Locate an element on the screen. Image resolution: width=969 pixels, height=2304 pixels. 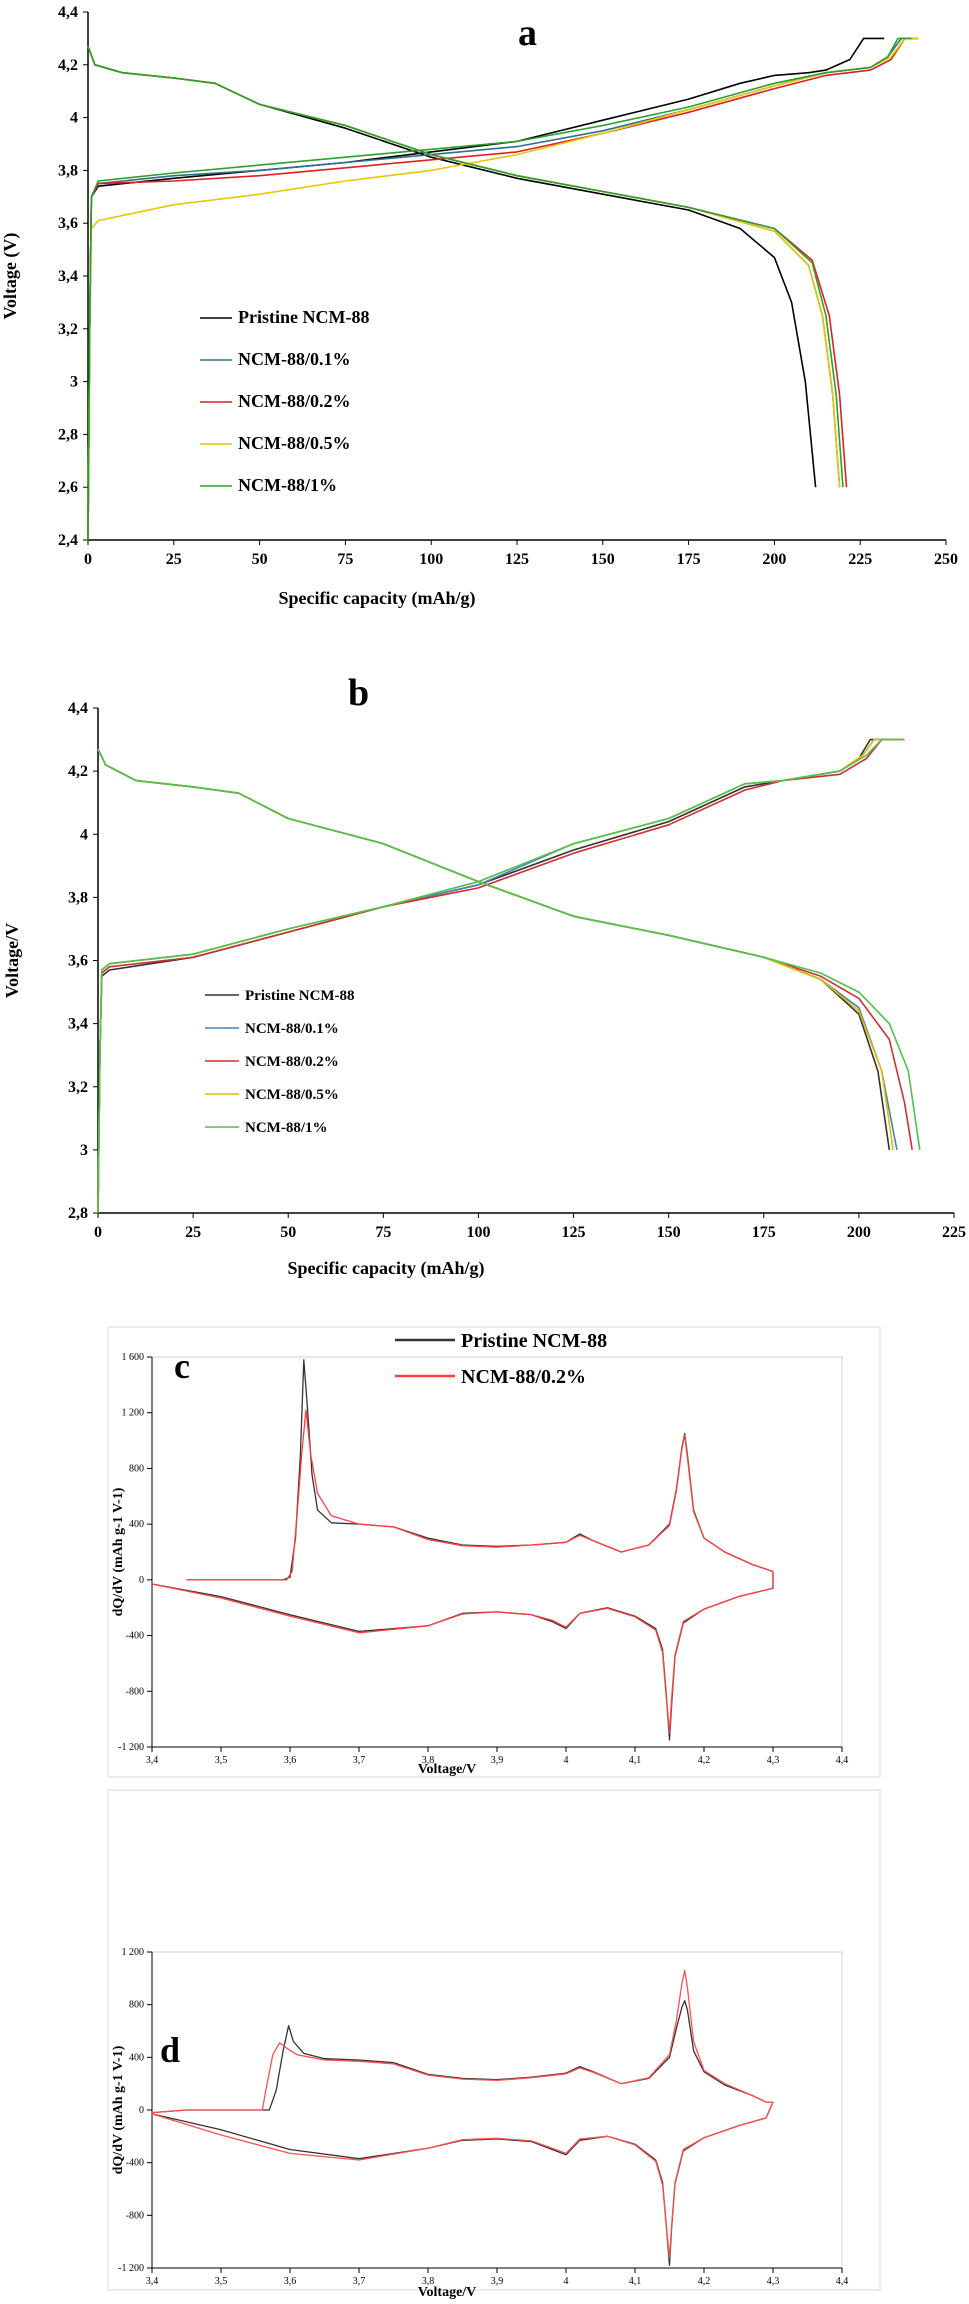
x-tick-label: 3,6 is located at coordinates (290, 2281).